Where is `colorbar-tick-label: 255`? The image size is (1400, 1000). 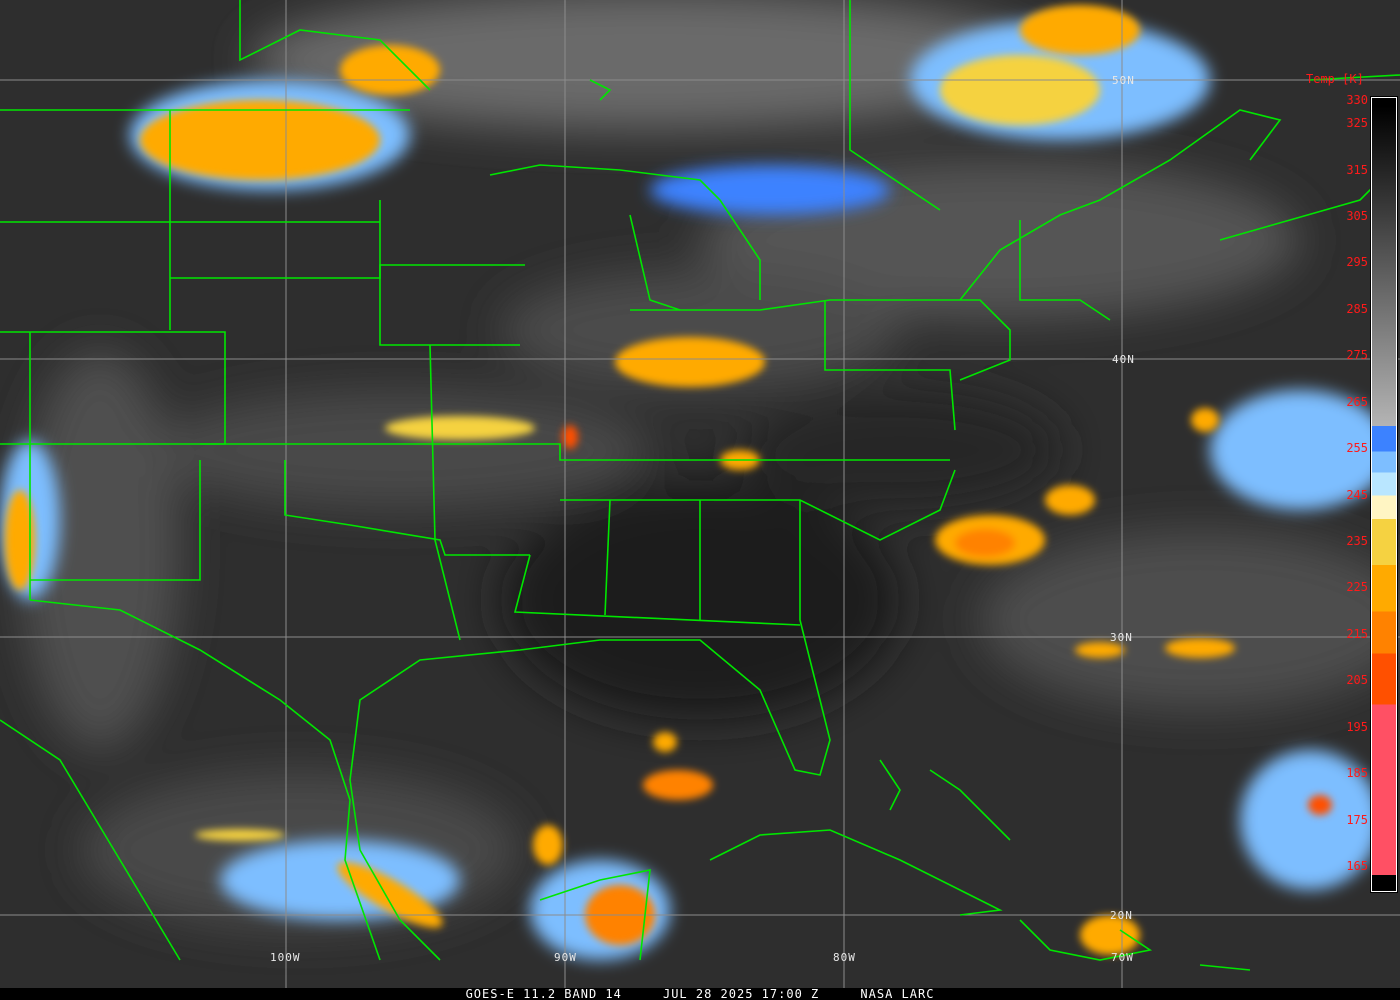
colorbar-tick-label: 255 is located at coordinates (1357, 448).